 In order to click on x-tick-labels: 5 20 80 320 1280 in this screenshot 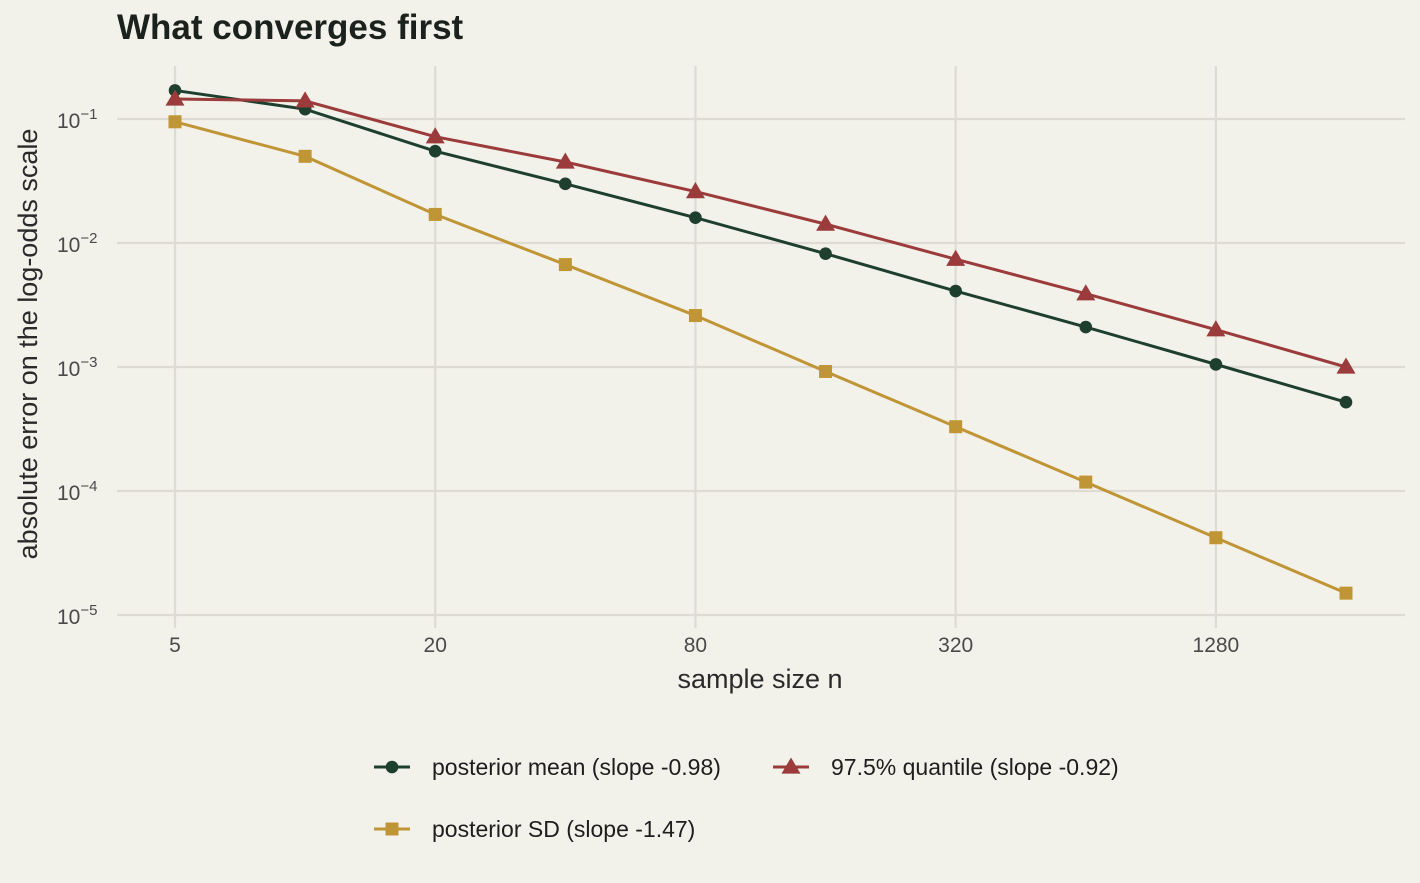, I will do `click(704, 645)`.